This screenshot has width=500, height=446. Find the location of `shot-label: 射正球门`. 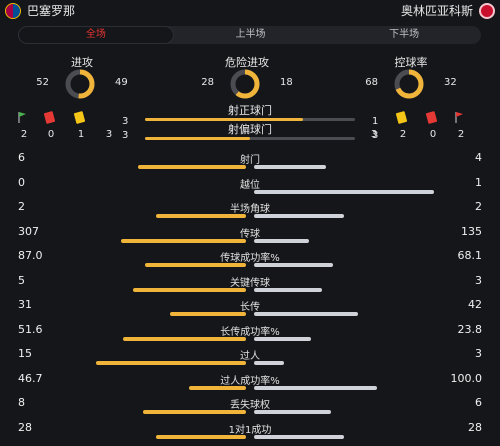

shot-label: 射正球门 is located at coordinates (250, 110).